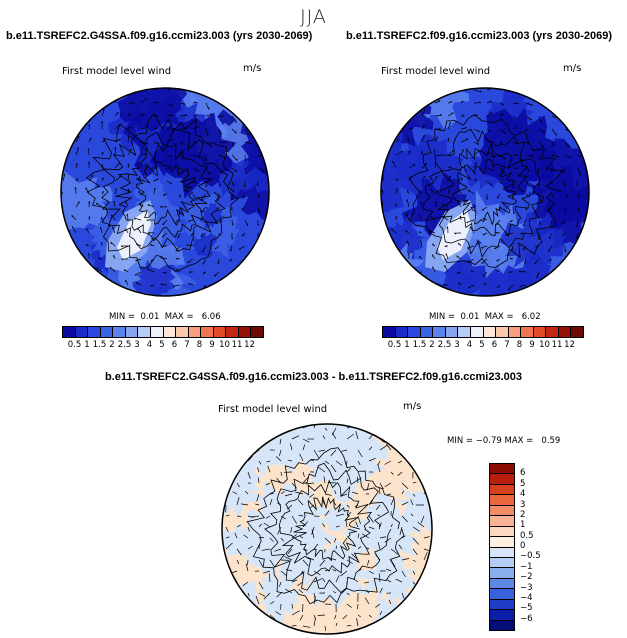 The height and width of the screenshot is (638, 627). What do you see at coordinates (522, 473) in the screenshot?
I see `diff-colorbar-tick-label: 6` at bounding box center [522, 473].